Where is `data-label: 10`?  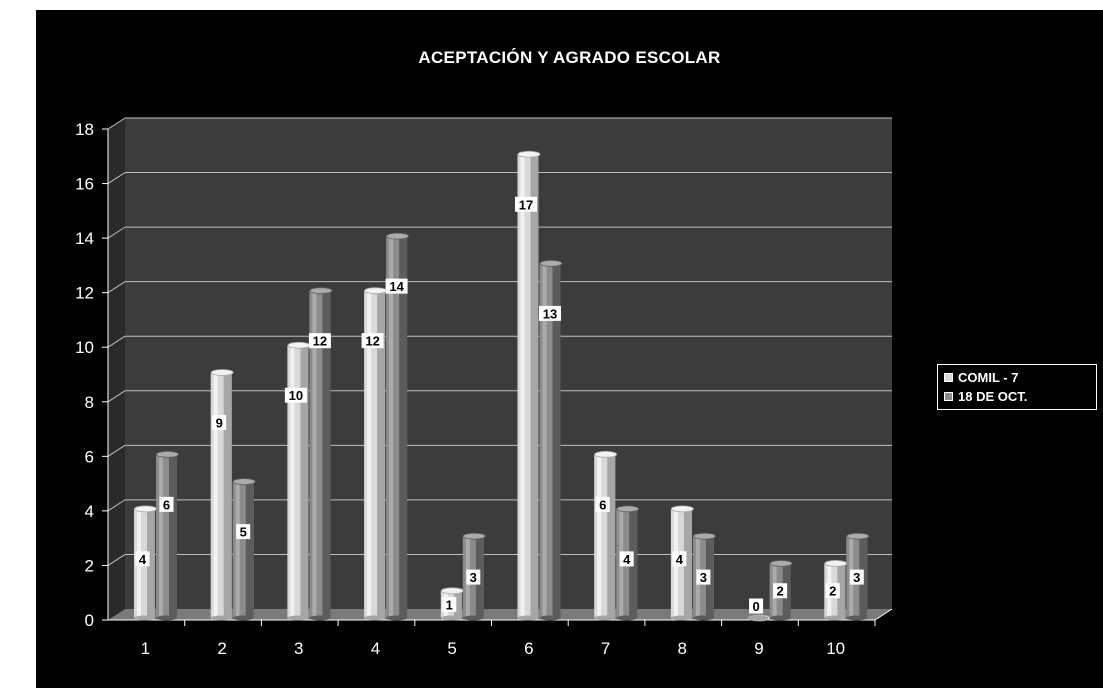
data-label: 10 is located at coordinates (296, 395).